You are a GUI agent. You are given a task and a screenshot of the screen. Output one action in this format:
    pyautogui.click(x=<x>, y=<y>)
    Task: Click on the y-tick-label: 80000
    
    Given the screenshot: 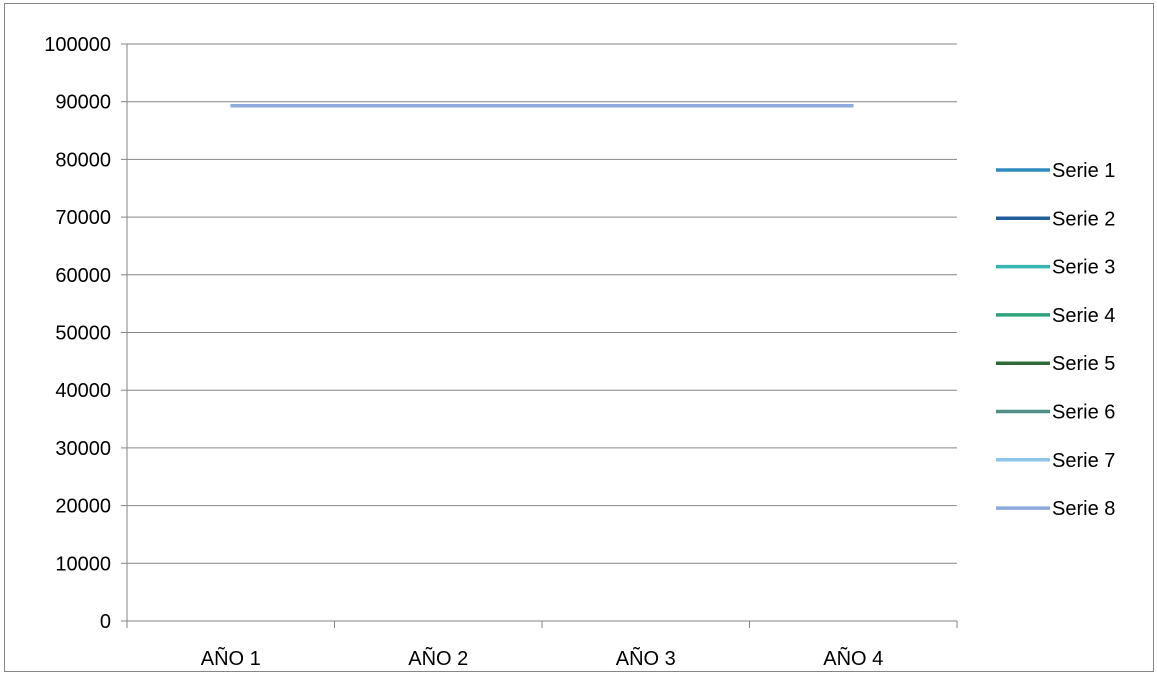 What is the action you would take?
    pyautogui.click(x=83, y=160)
    